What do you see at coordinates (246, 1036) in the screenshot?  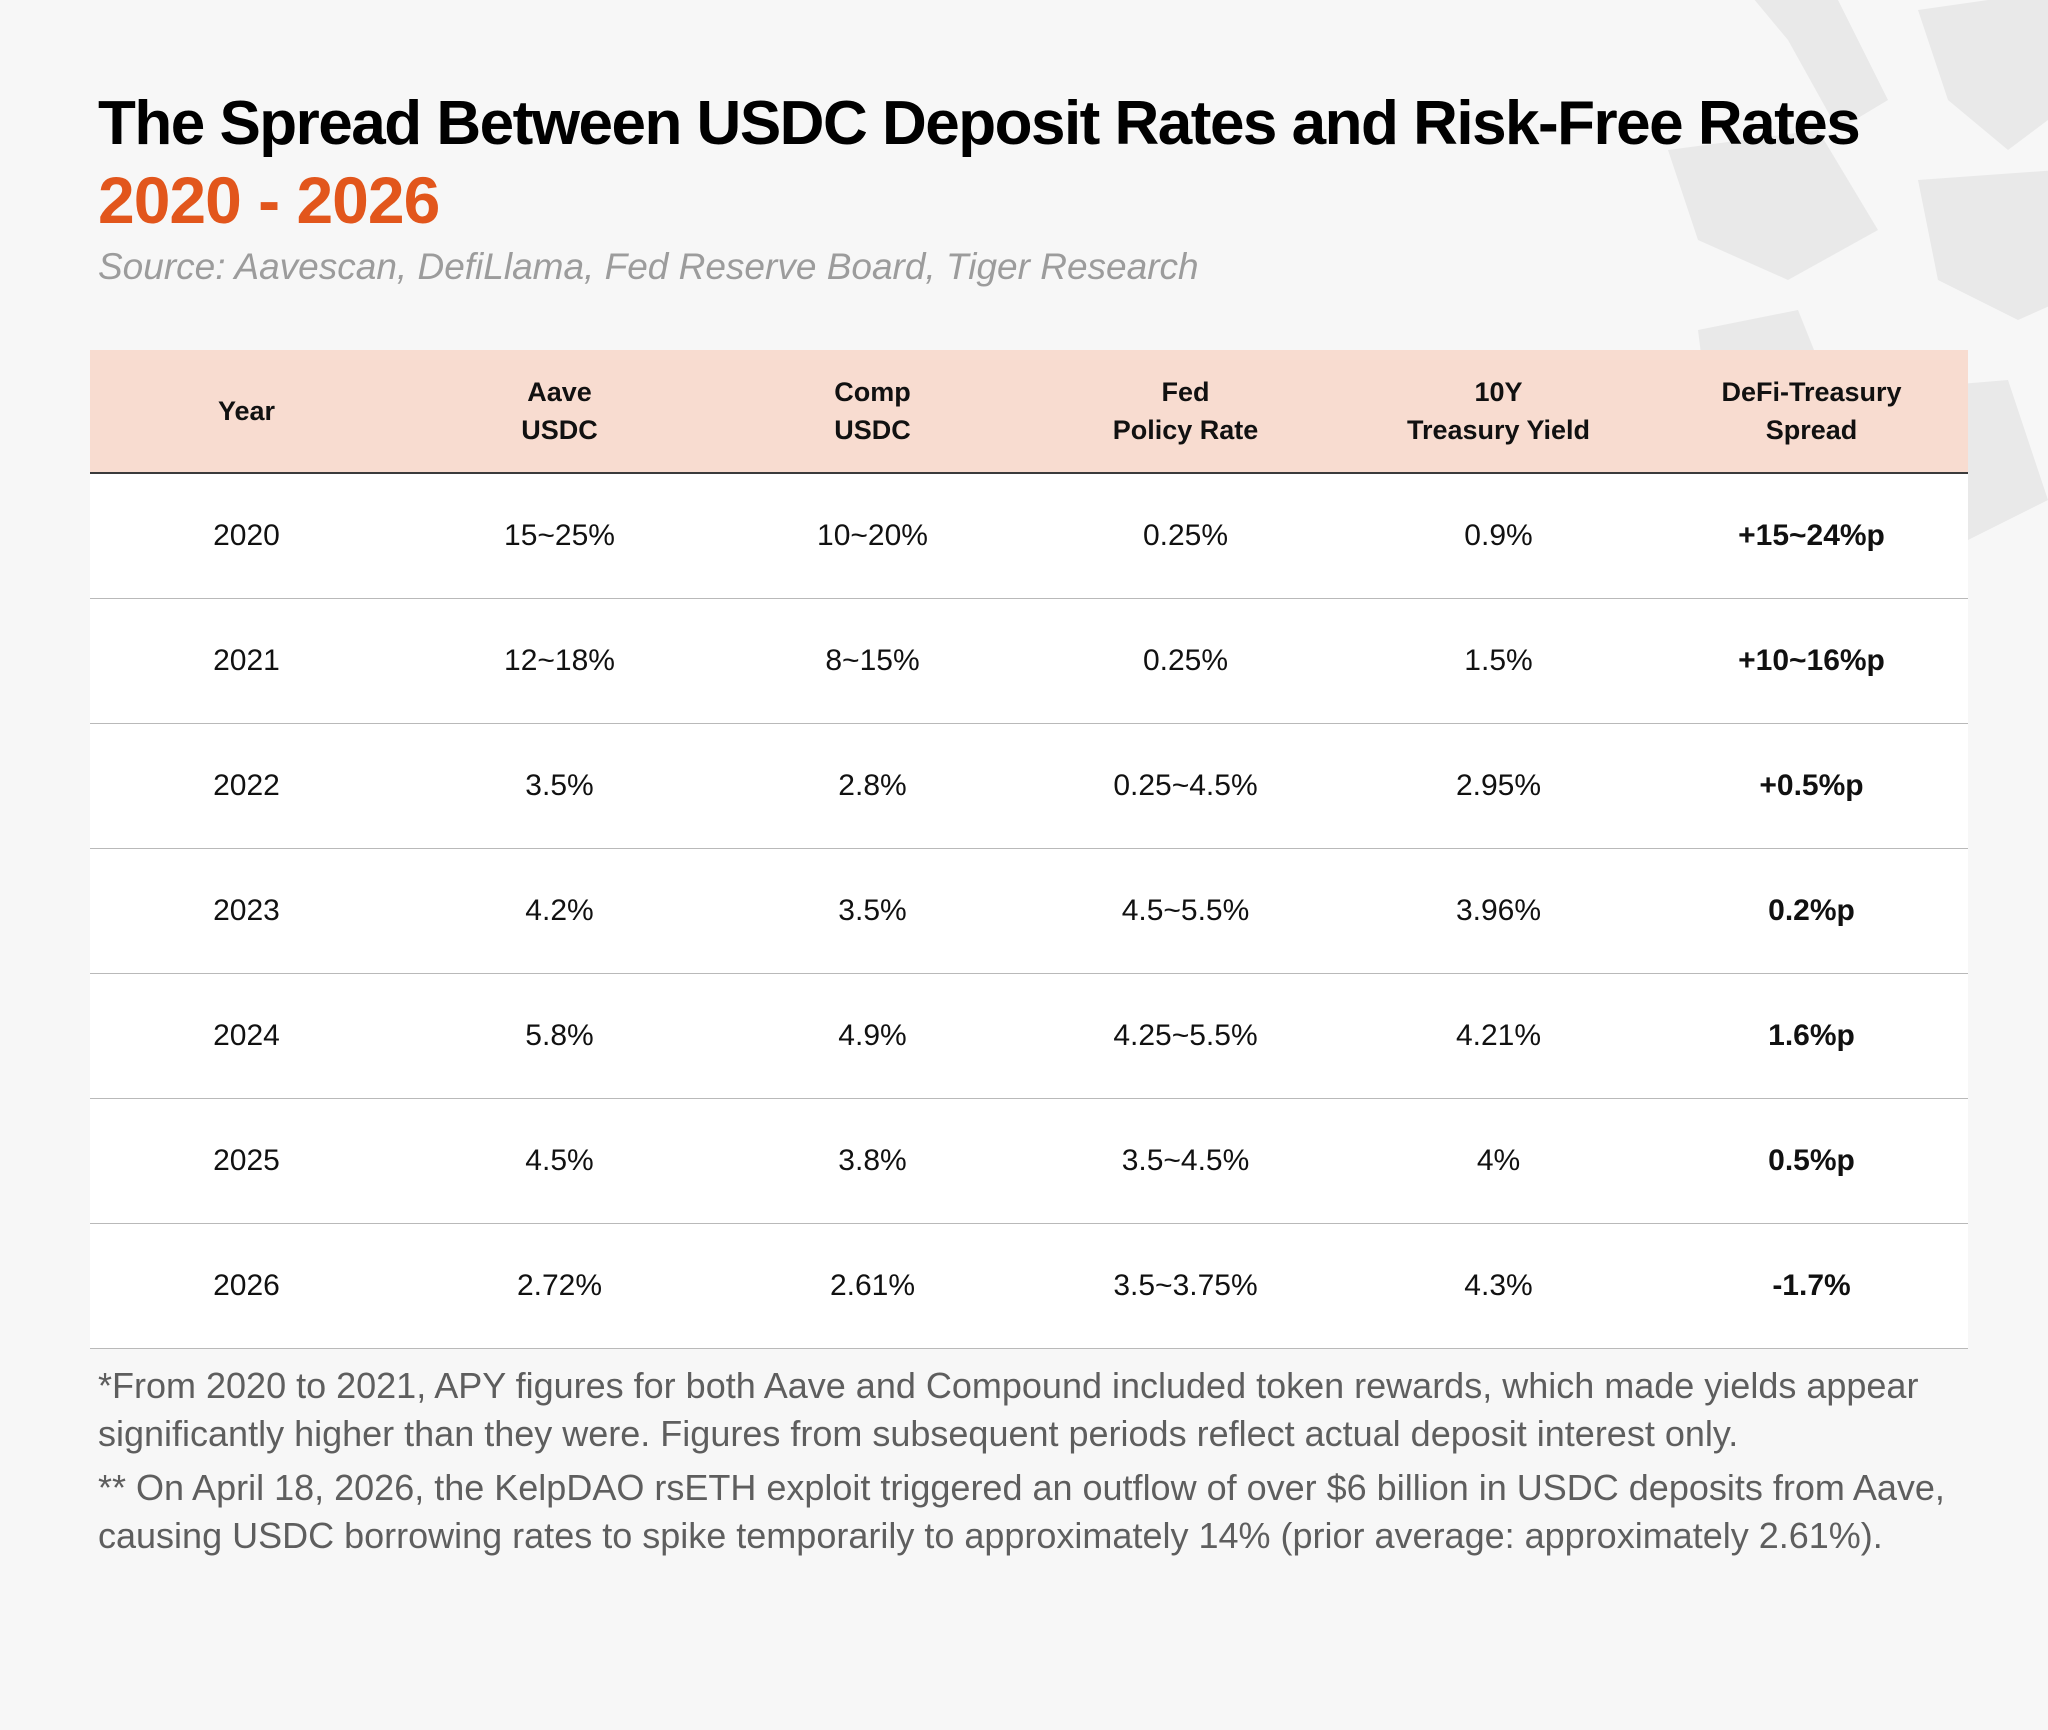 I see `cell-year: 2024` at bounding box center [246, 1036].